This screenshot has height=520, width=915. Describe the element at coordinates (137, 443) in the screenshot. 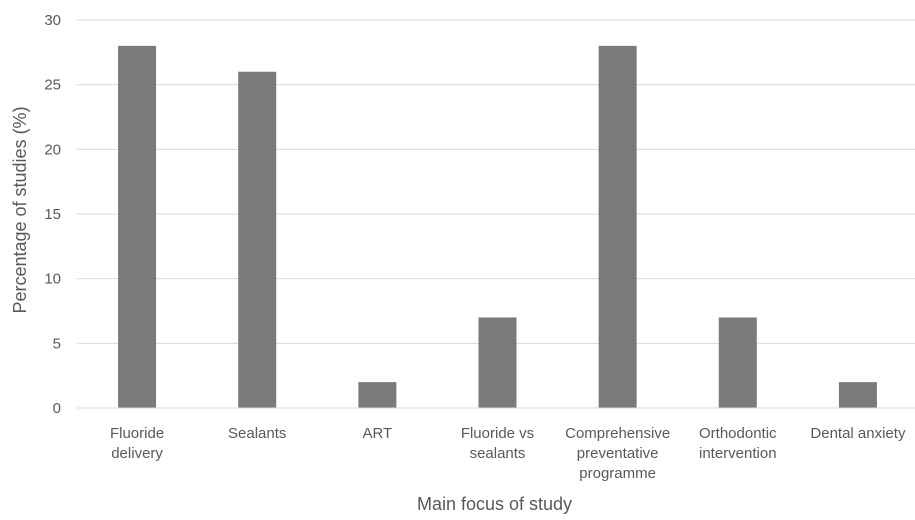

I see `x-tick-label: Fluoride delivery` at that location.